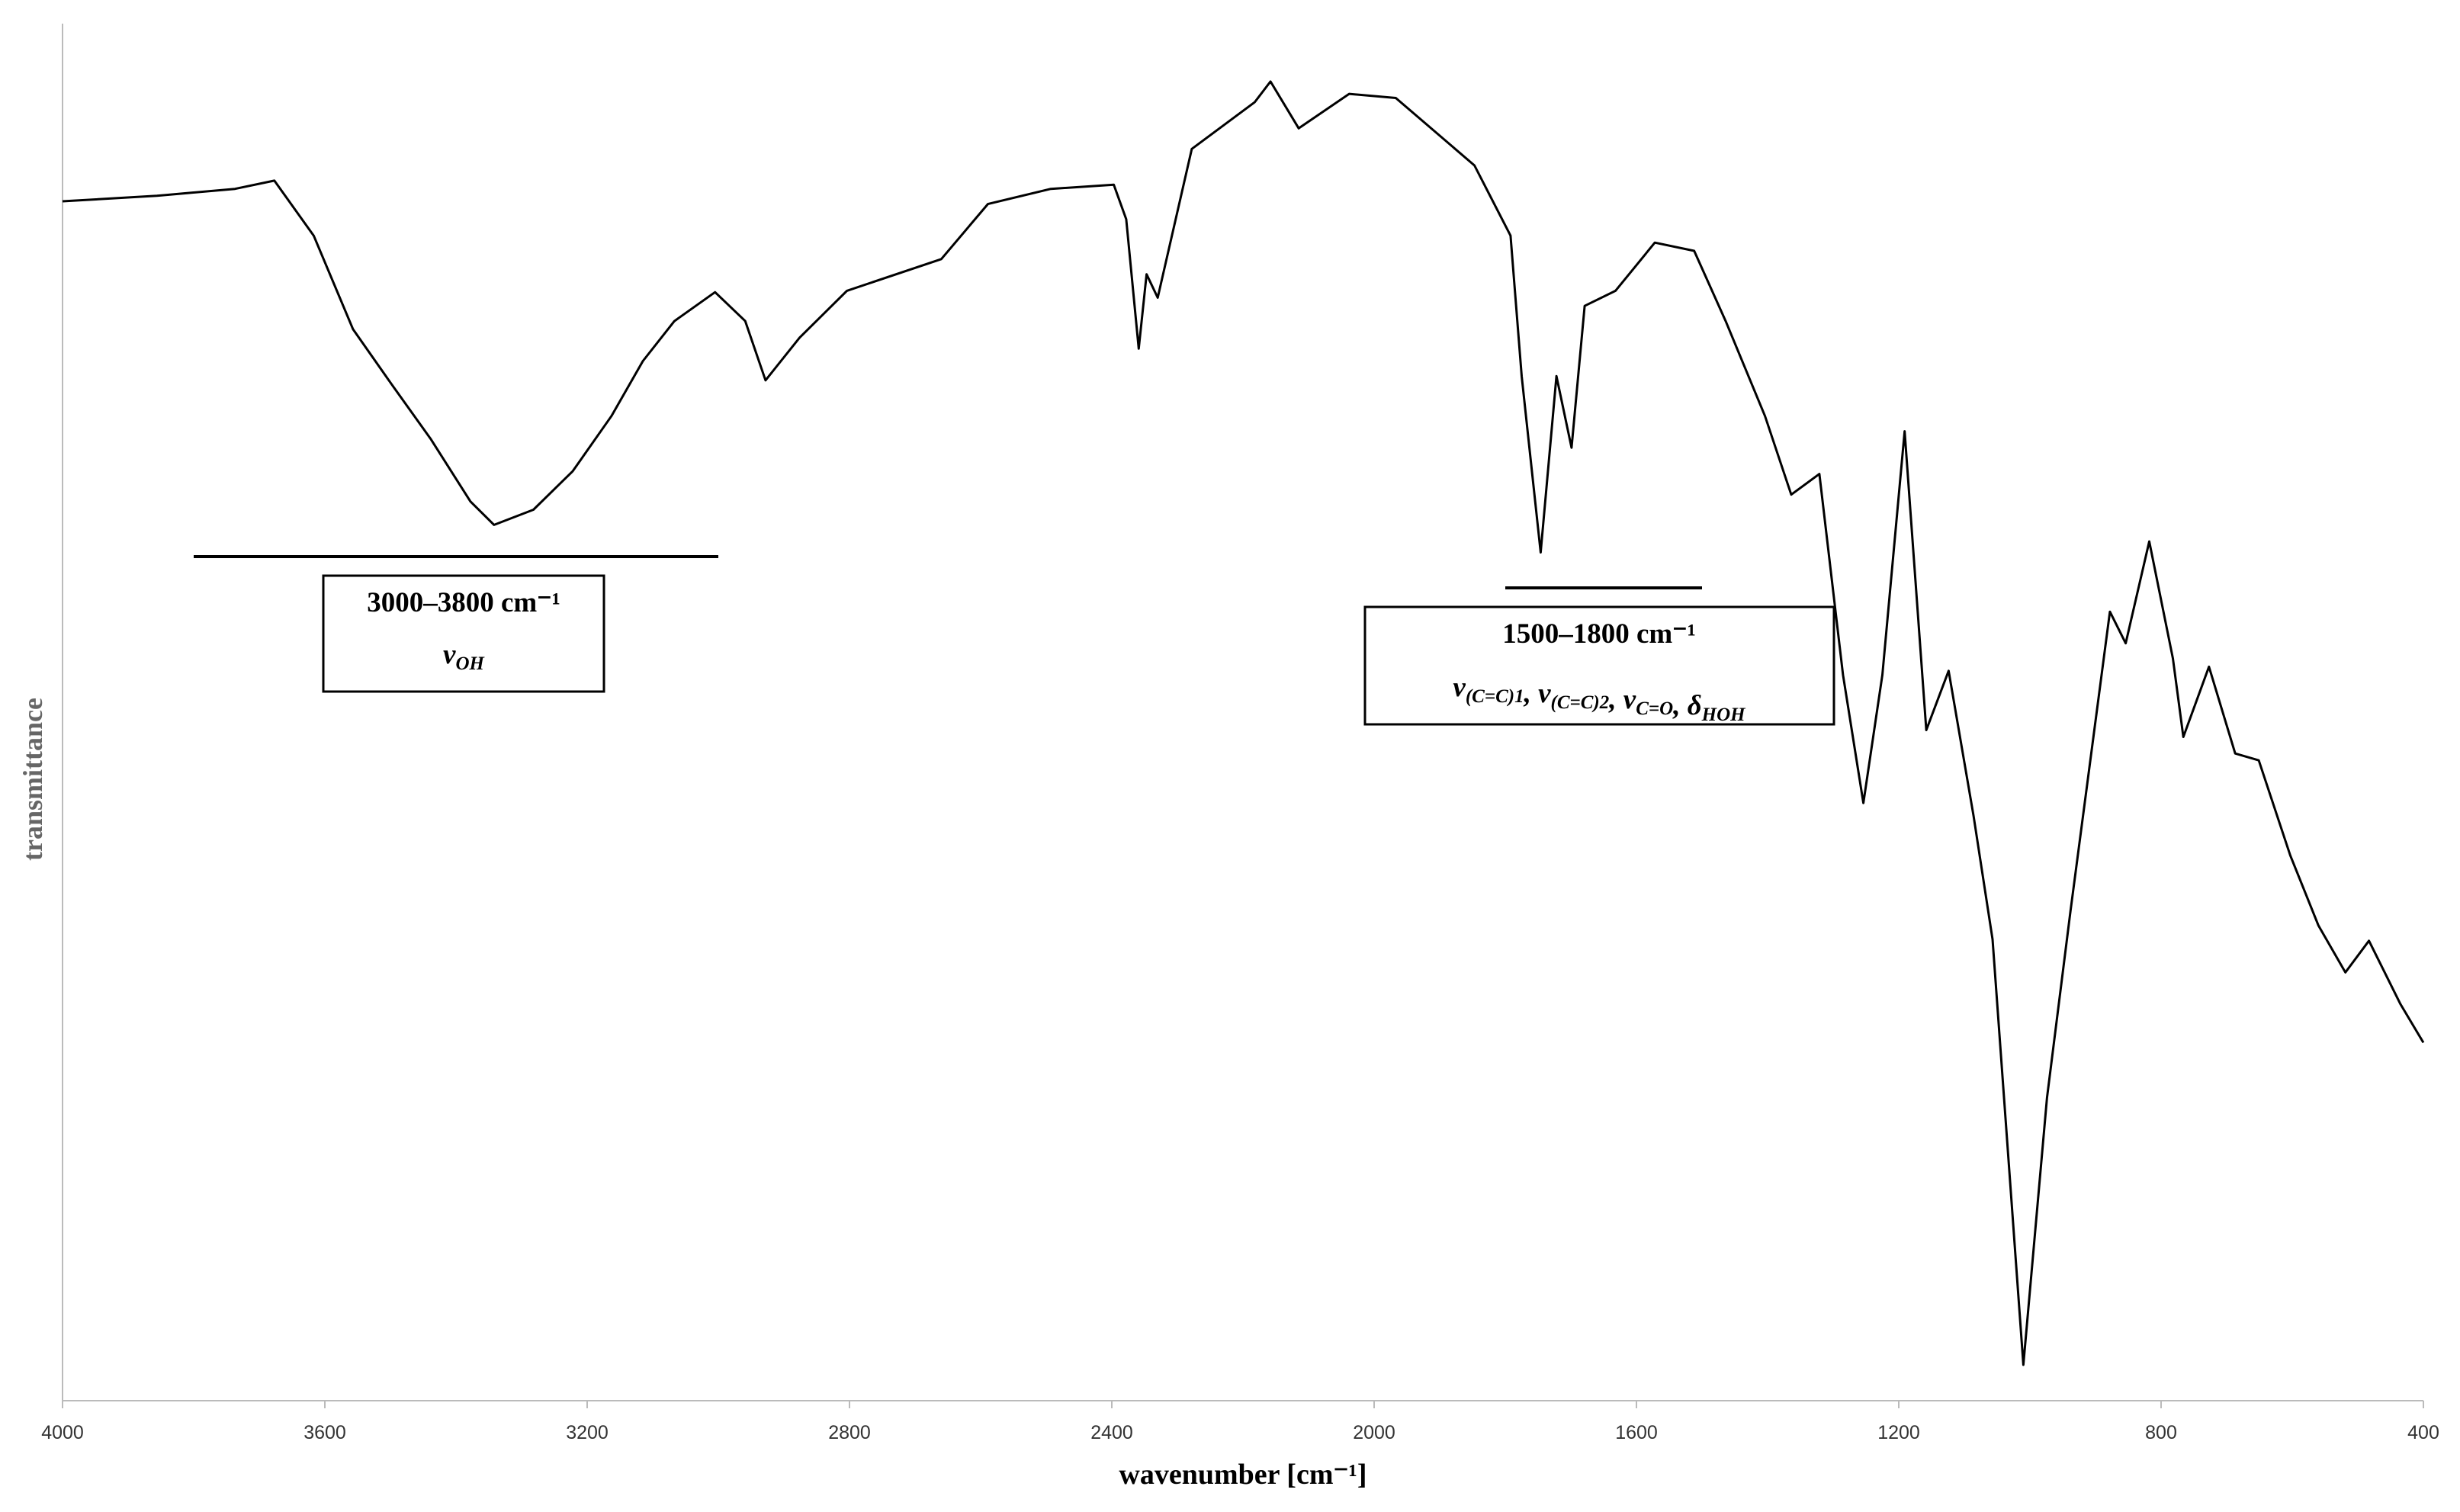  I want to click on x-tick-label: 2000, so click(1374, 1432).